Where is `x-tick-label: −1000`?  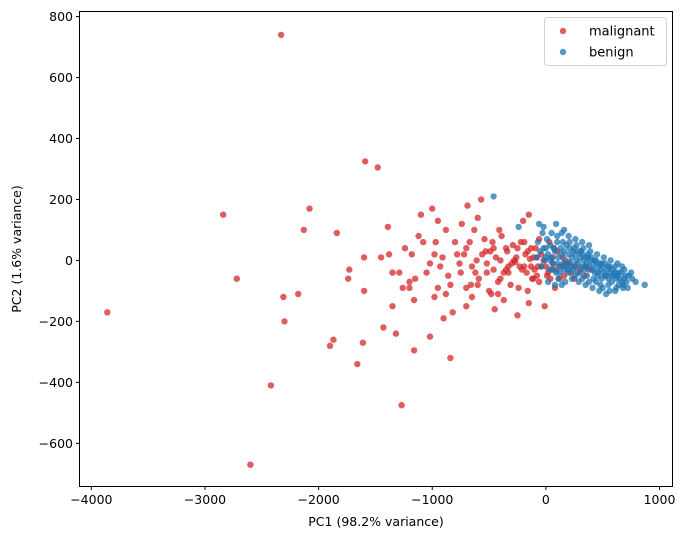
x-tick-label: −1000 is located at coordinates (432, 499).